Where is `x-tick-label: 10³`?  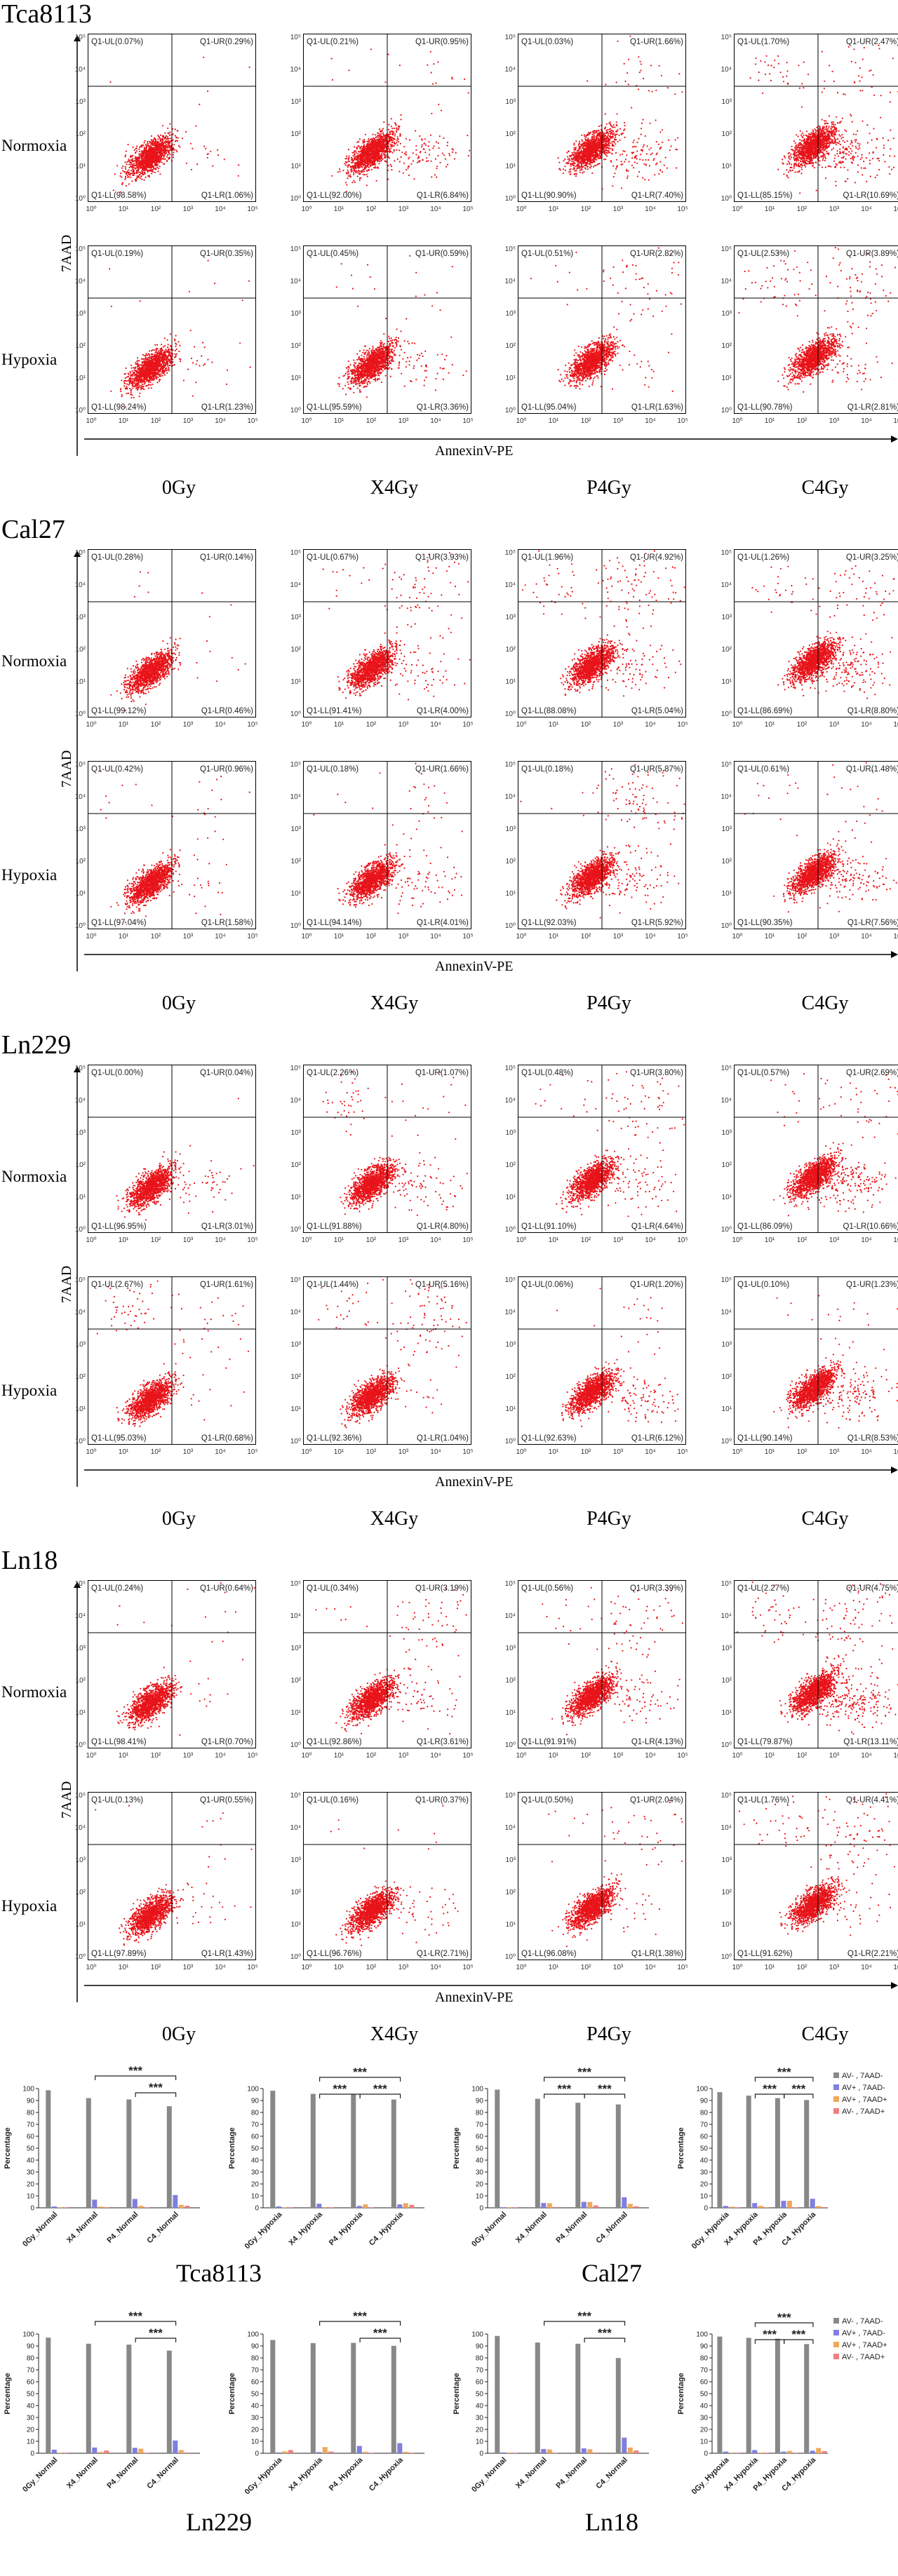 x-tick-label: 10³ is located at coordinates (403, 209).